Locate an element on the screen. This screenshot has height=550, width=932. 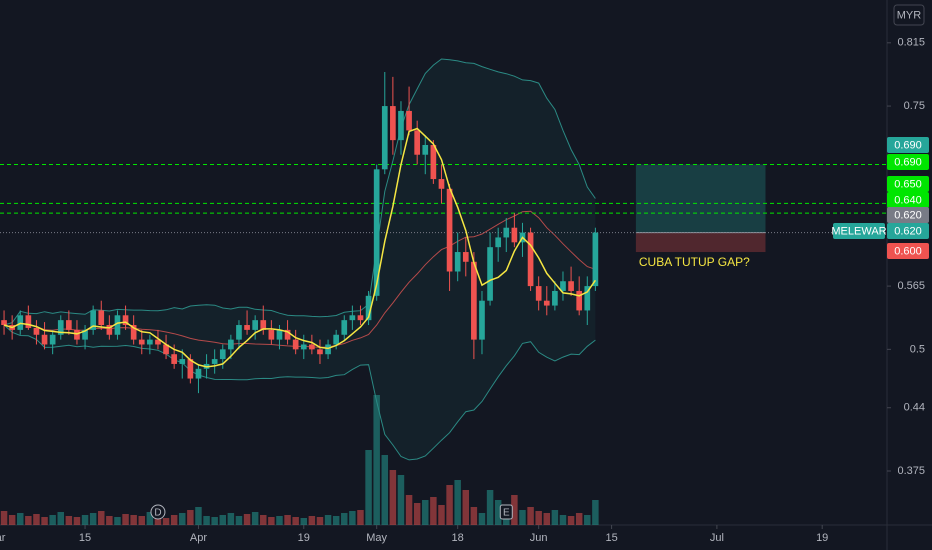
y-tick-label: 0.375 is located at coordinates (911, 471).